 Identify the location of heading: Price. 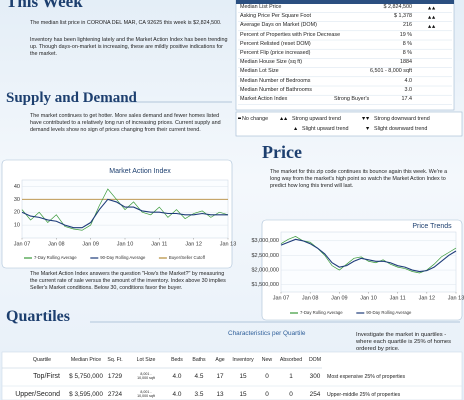
(282, 152).